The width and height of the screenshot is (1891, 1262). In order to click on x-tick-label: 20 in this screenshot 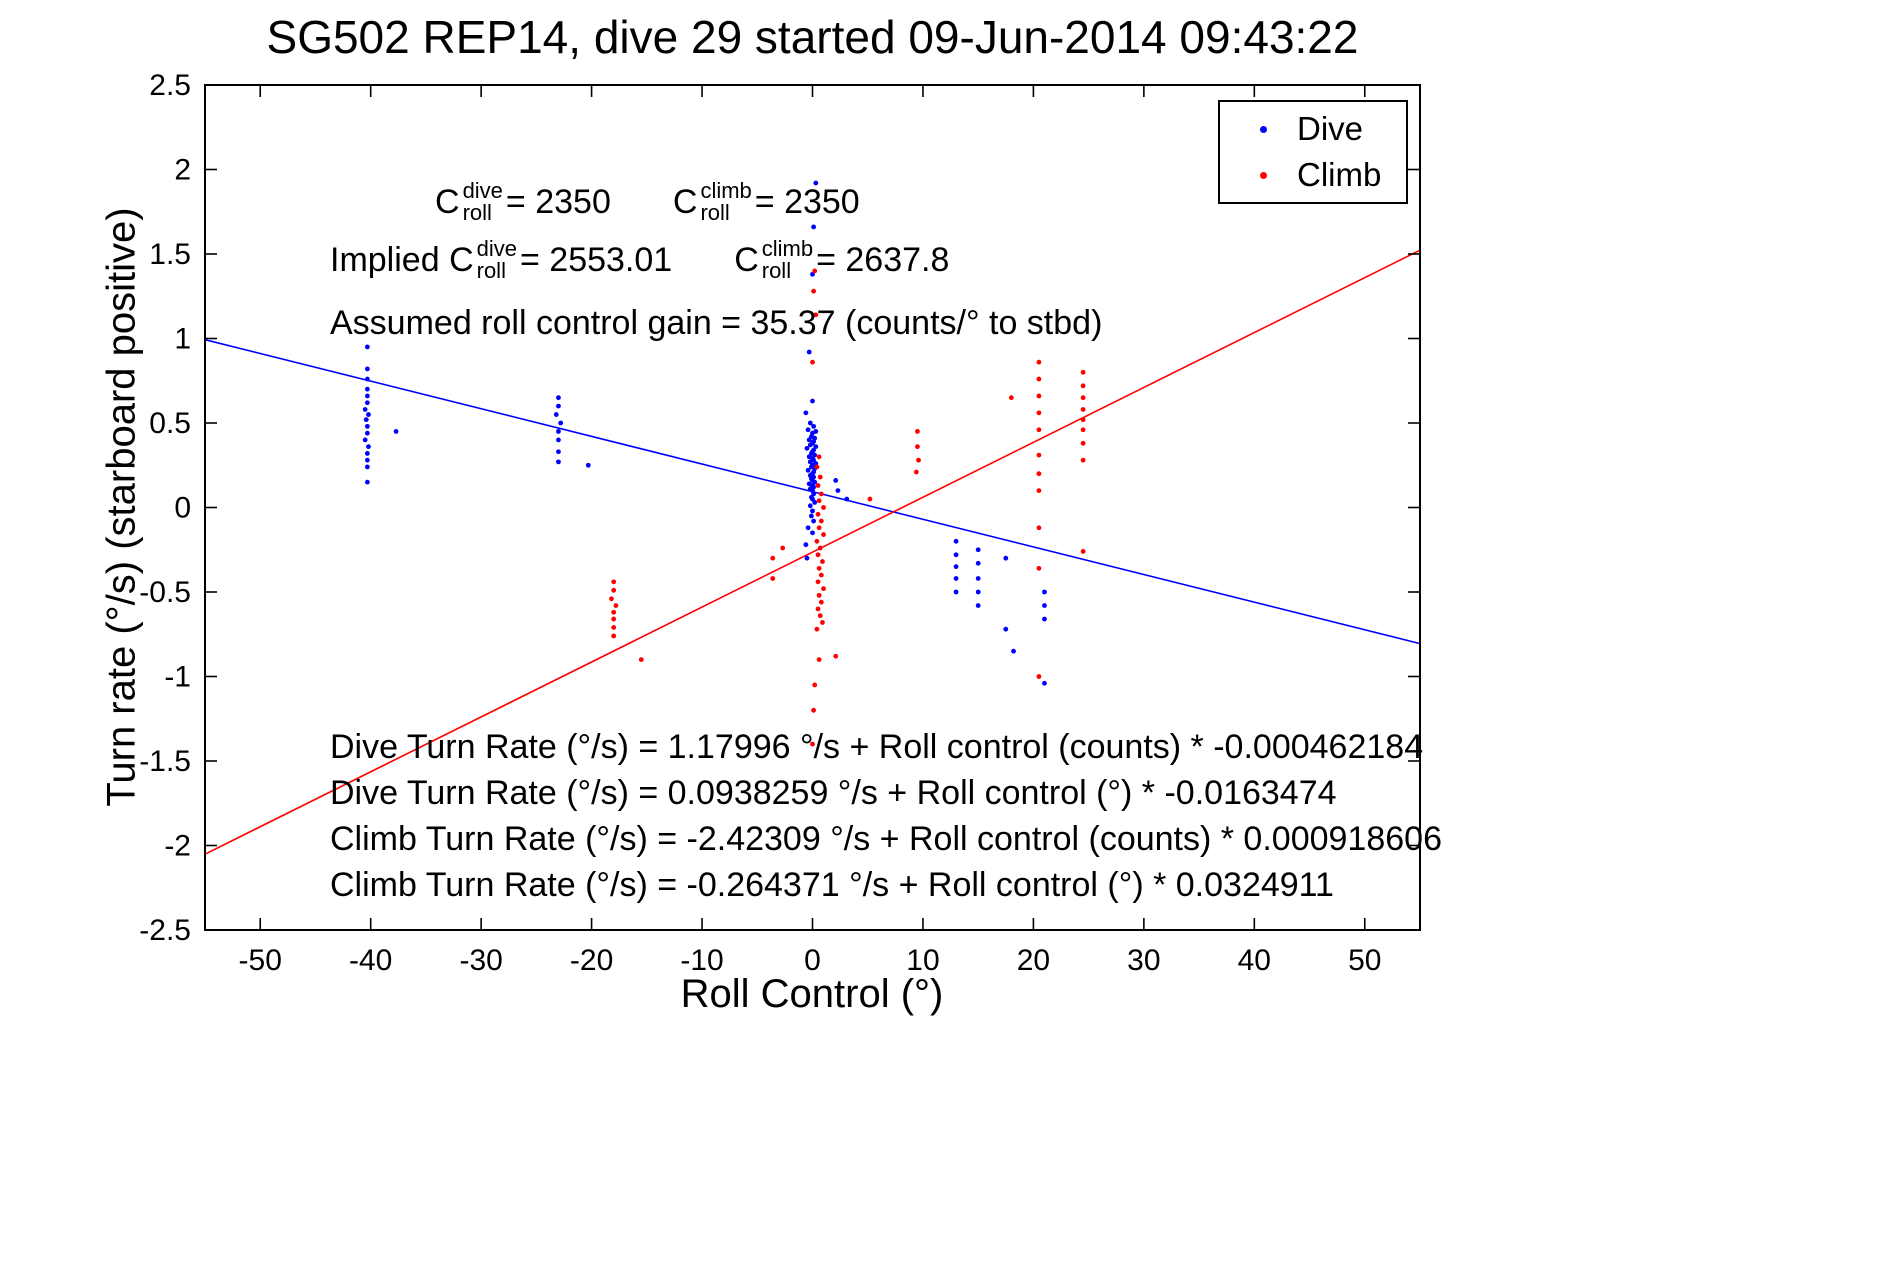, I will do `click(1033, 960)`.